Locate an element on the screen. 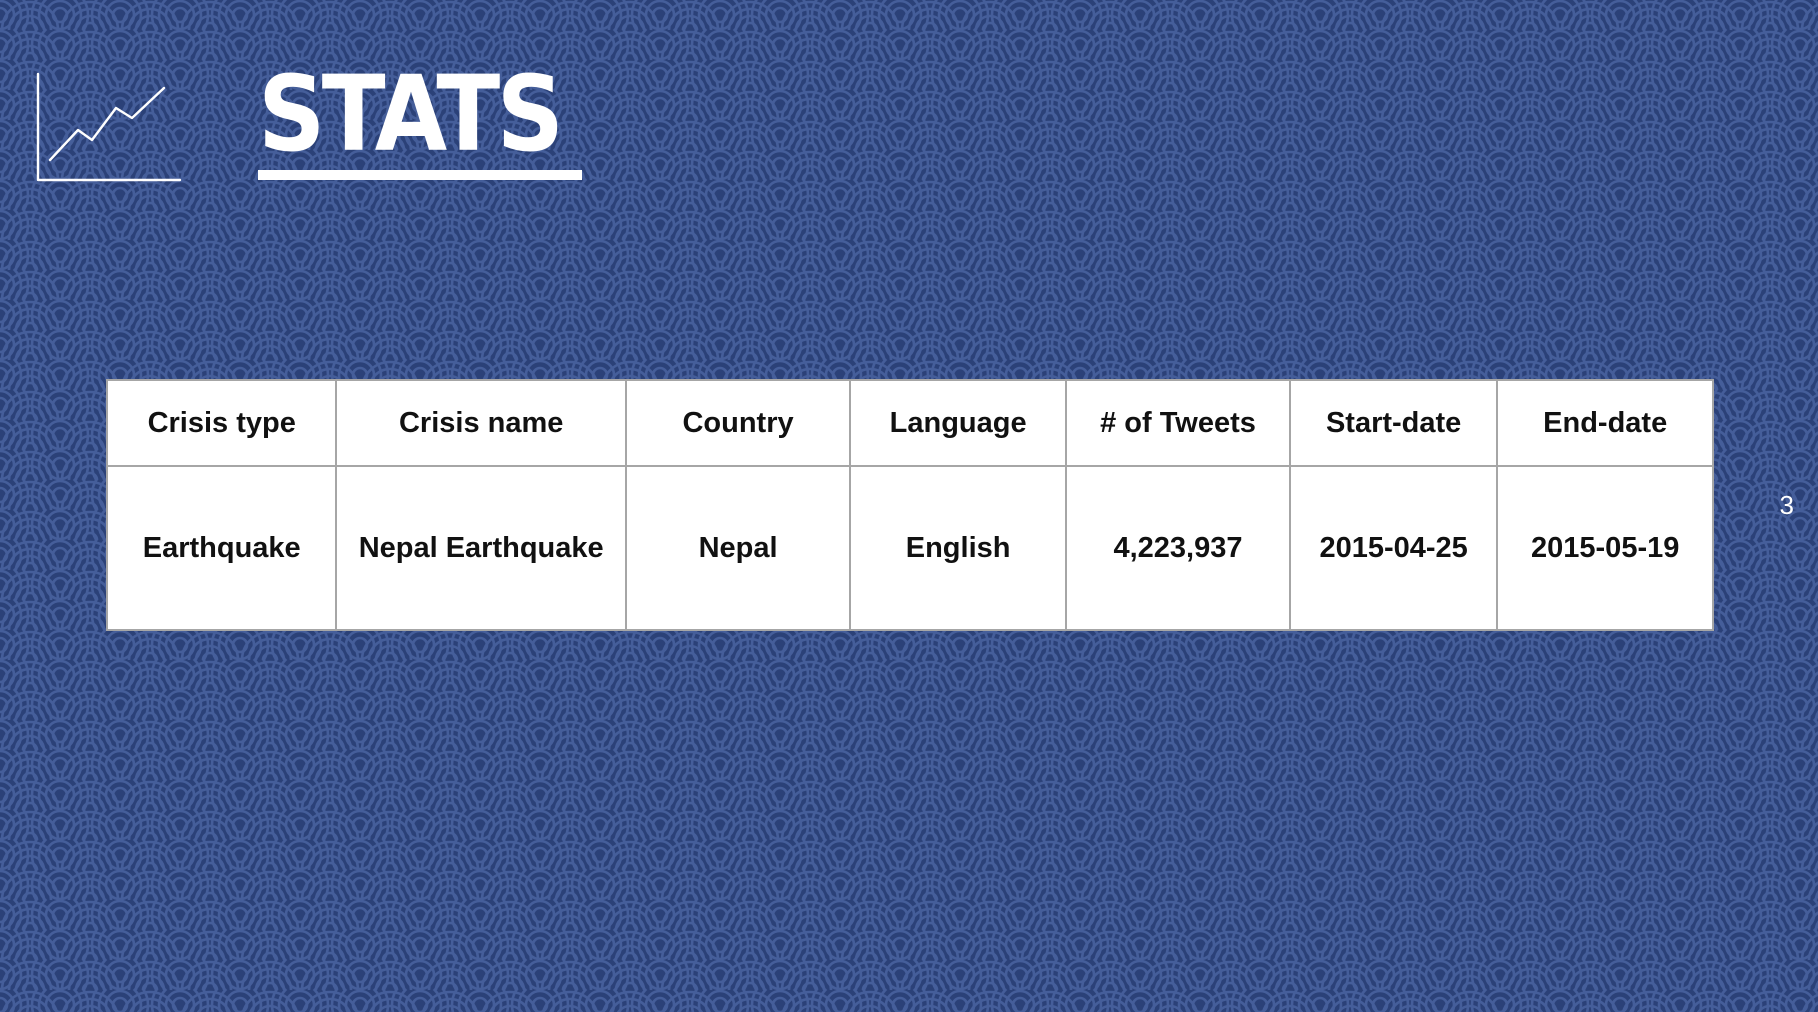 The image size is (1818, 1012). header-start-date: Start-date is located at coordinates (1393, 423).